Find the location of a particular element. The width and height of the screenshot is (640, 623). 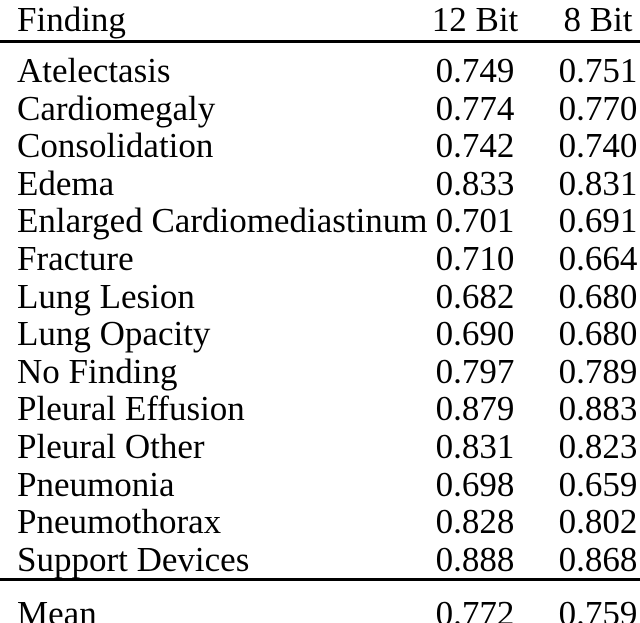

finding-cell: Atelectasis is located at coordinates (94, 70).